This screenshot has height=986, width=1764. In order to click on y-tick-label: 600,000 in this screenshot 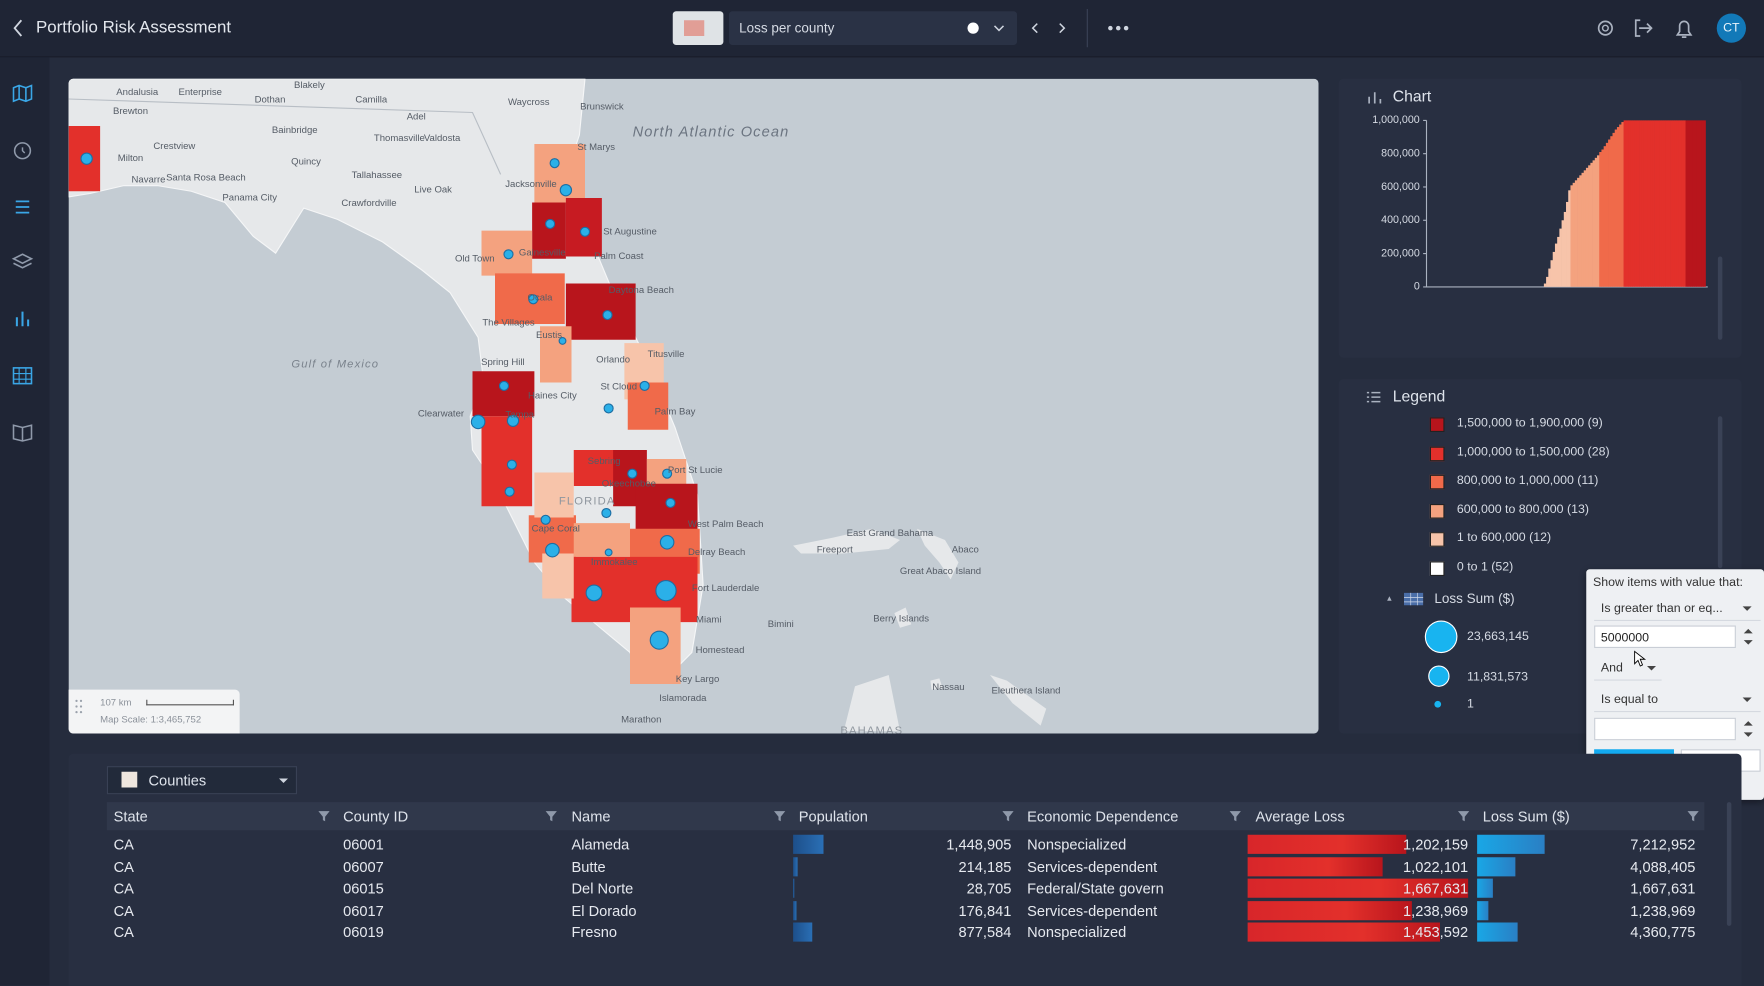, I will do `click(1400, 187)`.